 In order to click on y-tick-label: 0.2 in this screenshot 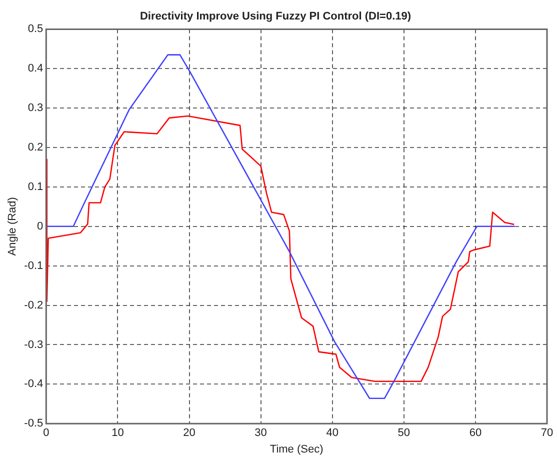, I will do `click(36, 148)`.